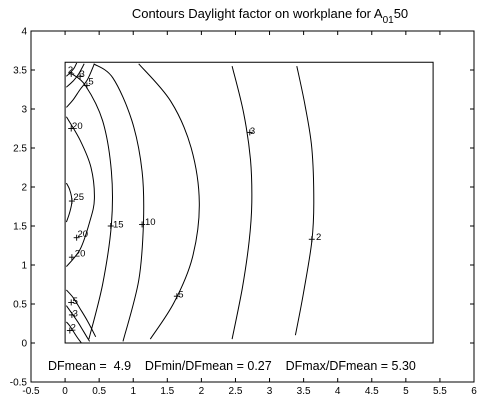 Image resolution: width=481 pixels, height=401 pixels. I want to click on y-tick-label: 2, so click(24, 188).